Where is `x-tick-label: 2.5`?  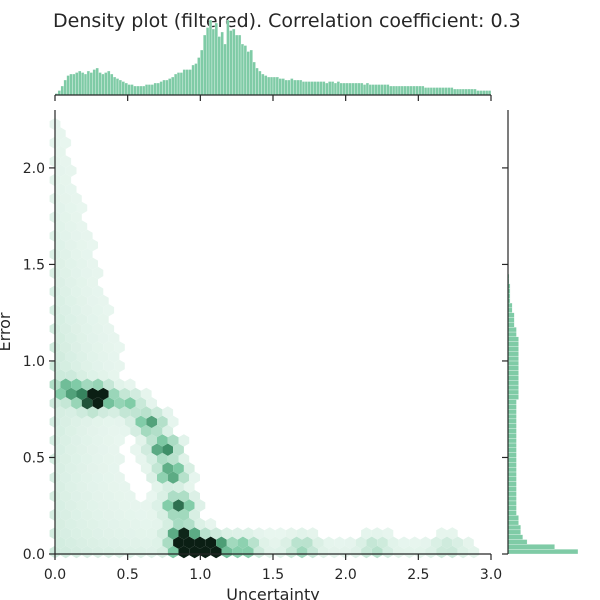 x-tick-label: 2.5 is located at coordinates (418, 575).